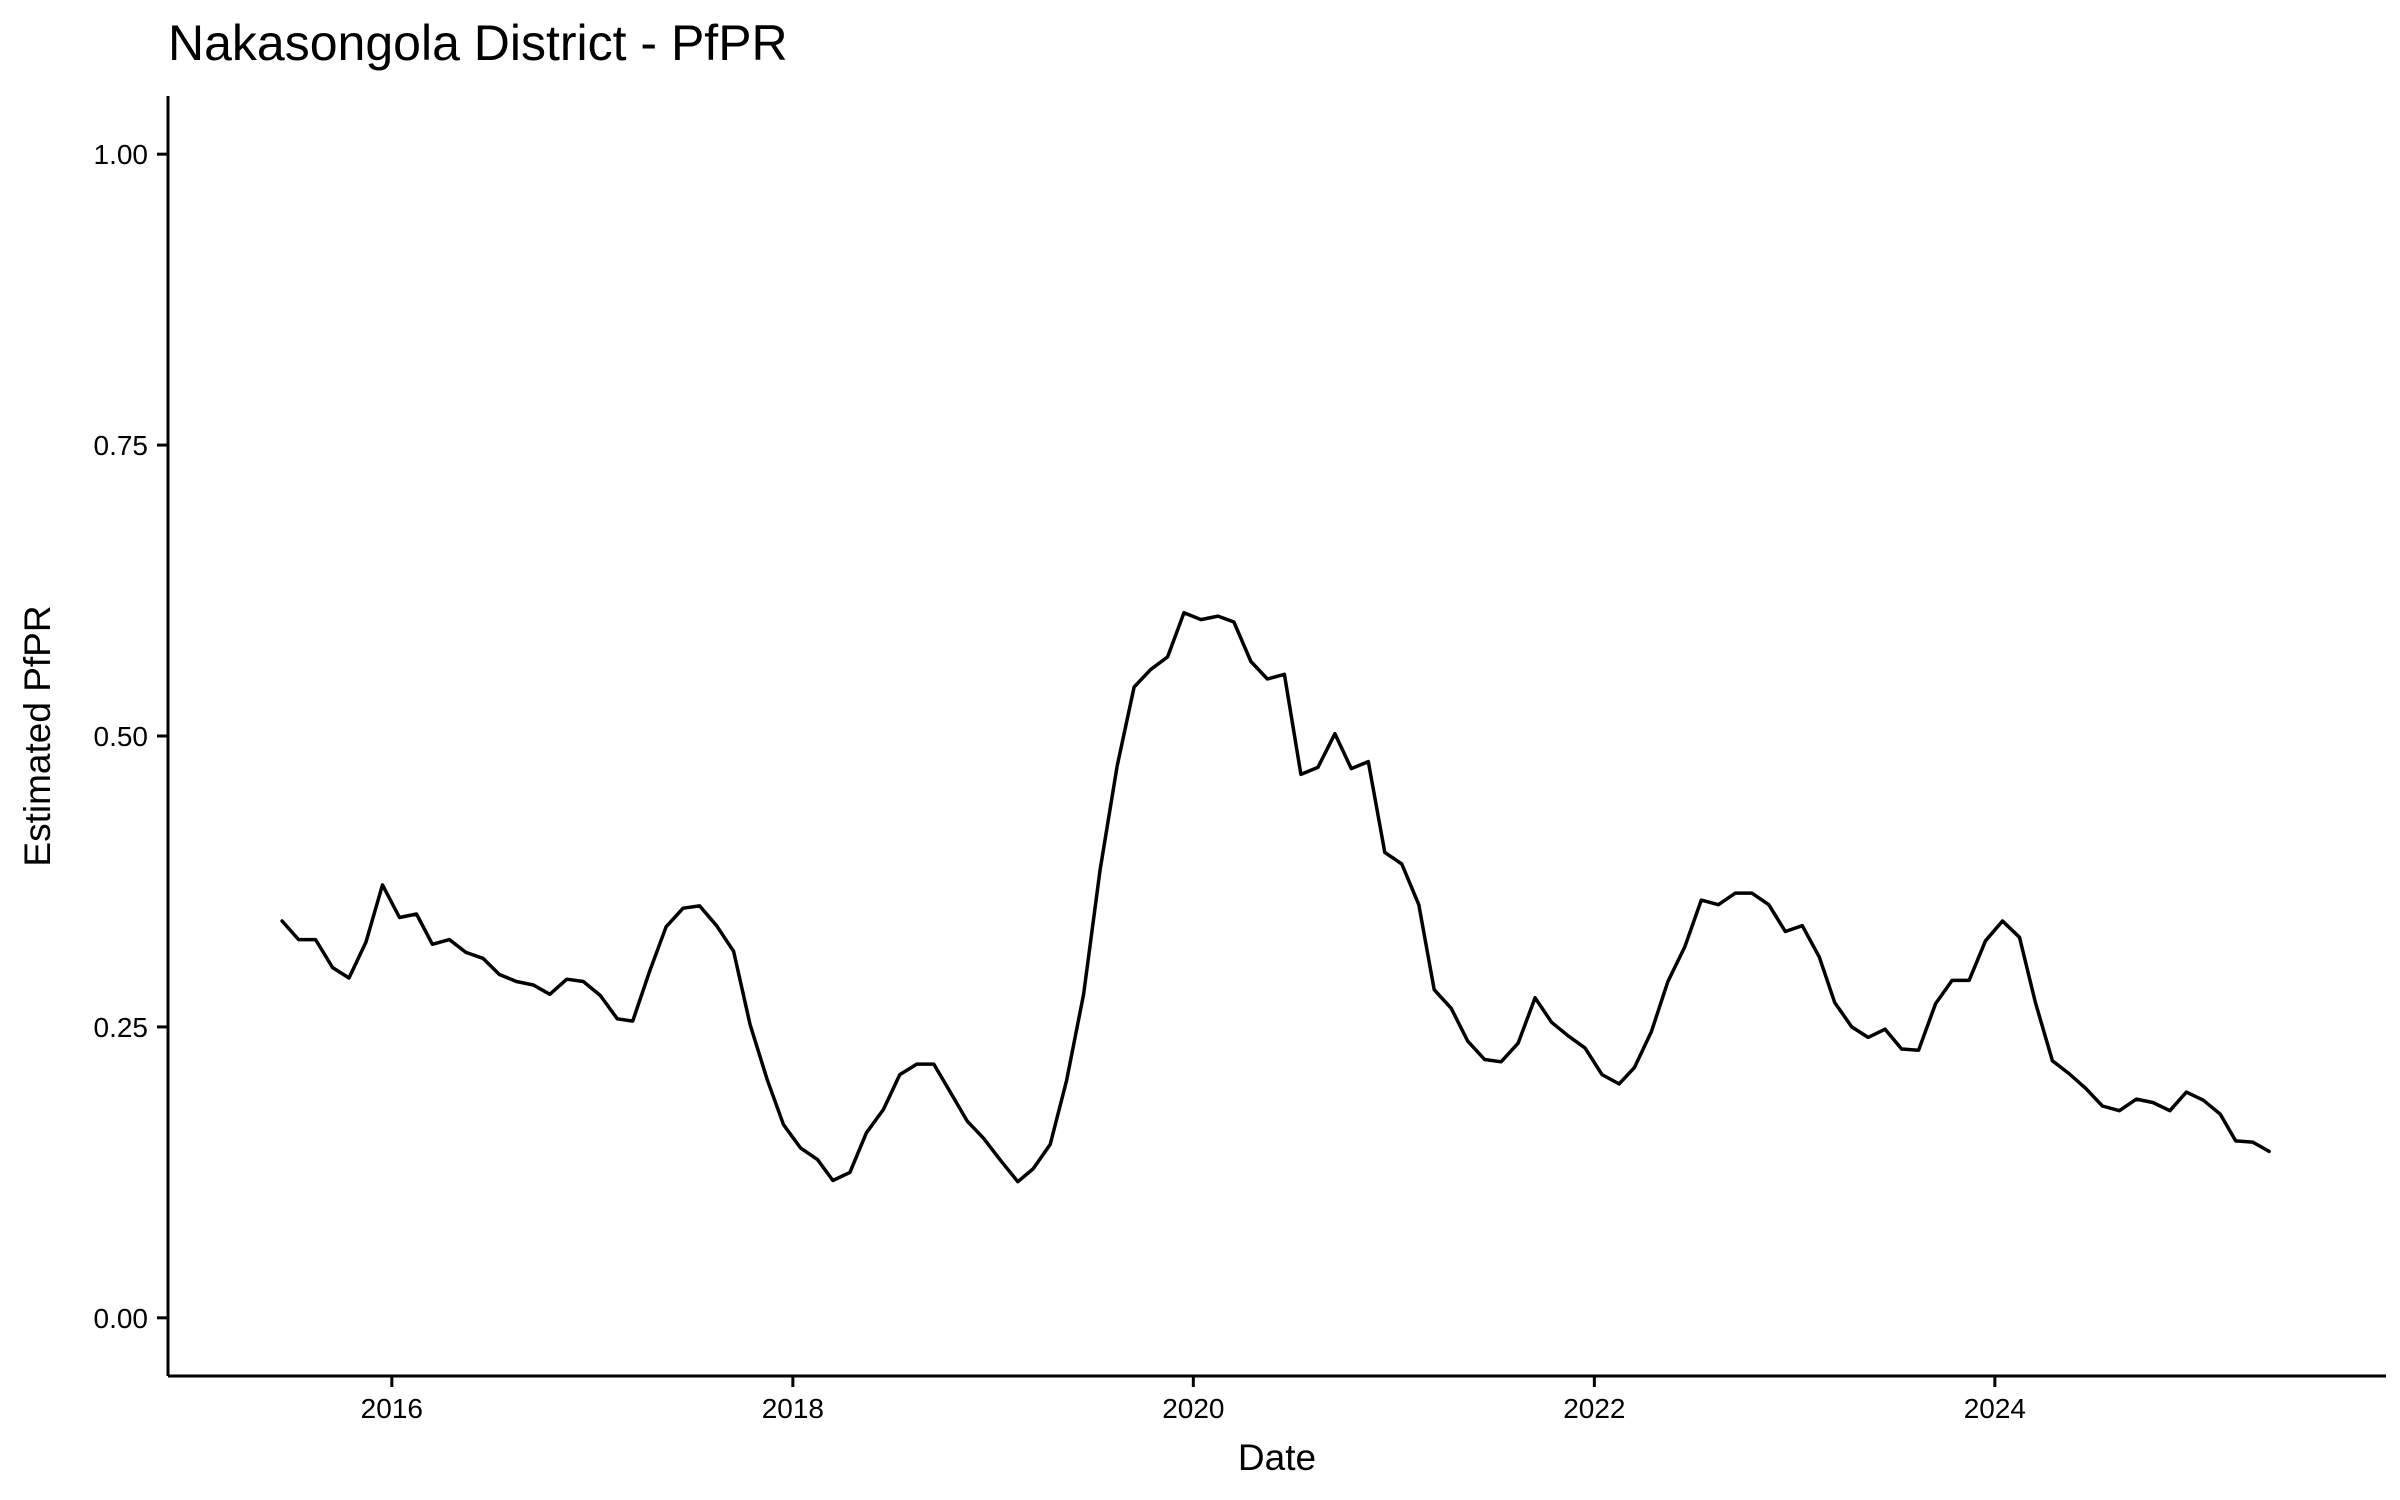  What do you see at coordinates (392, 1408) in the screenshot?
I see `x-tick-label: 2016` at bounding box center [392, 1408].